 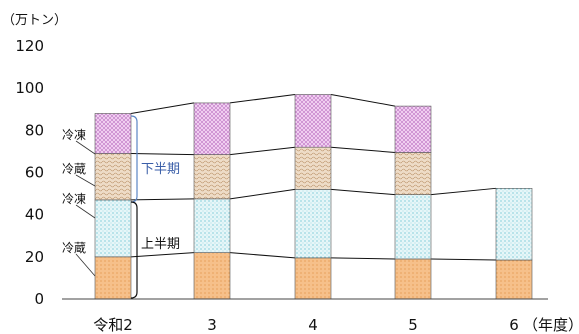 I want to click on x-unit-label: （年度）, so click(x=551, y=325).